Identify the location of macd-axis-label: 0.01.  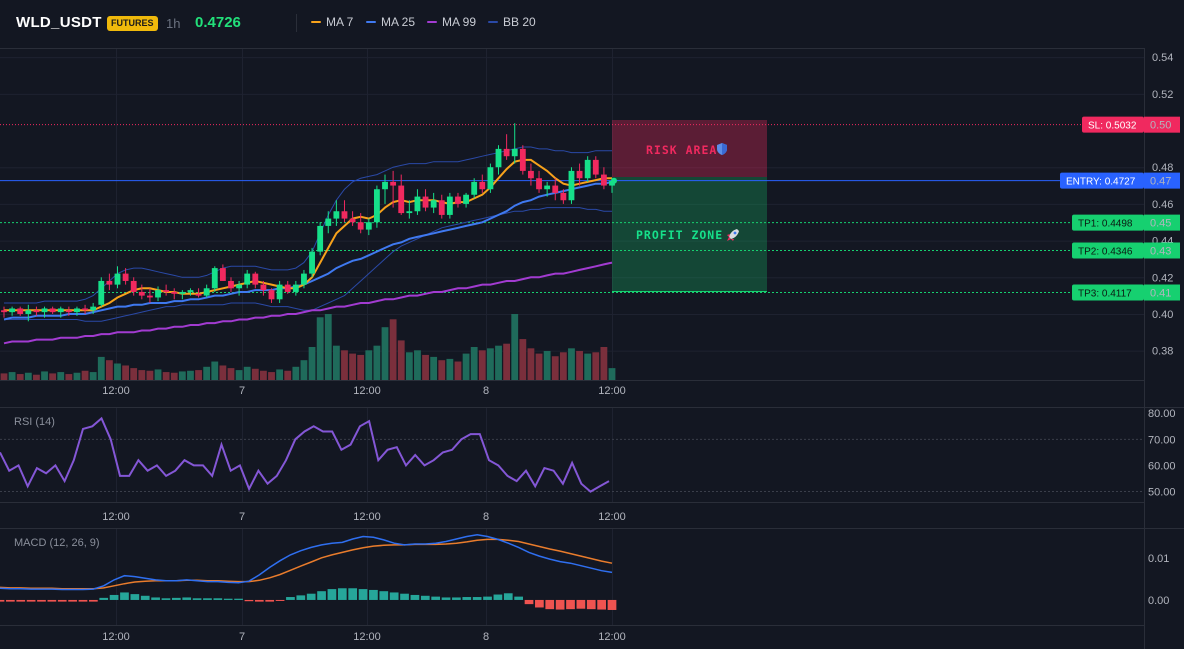
(1158, 559).